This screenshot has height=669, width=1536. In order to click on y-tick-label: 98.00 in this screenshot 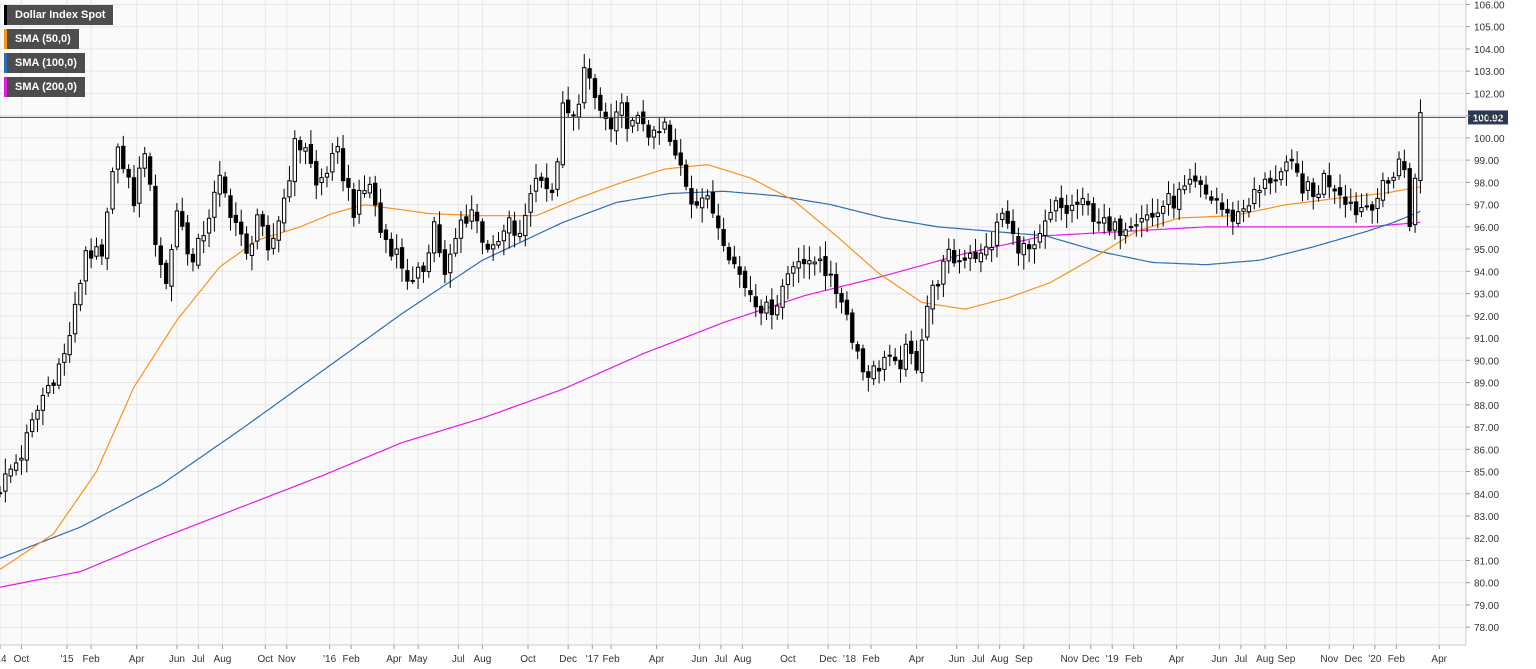, I will do `click(1486, 183)`.